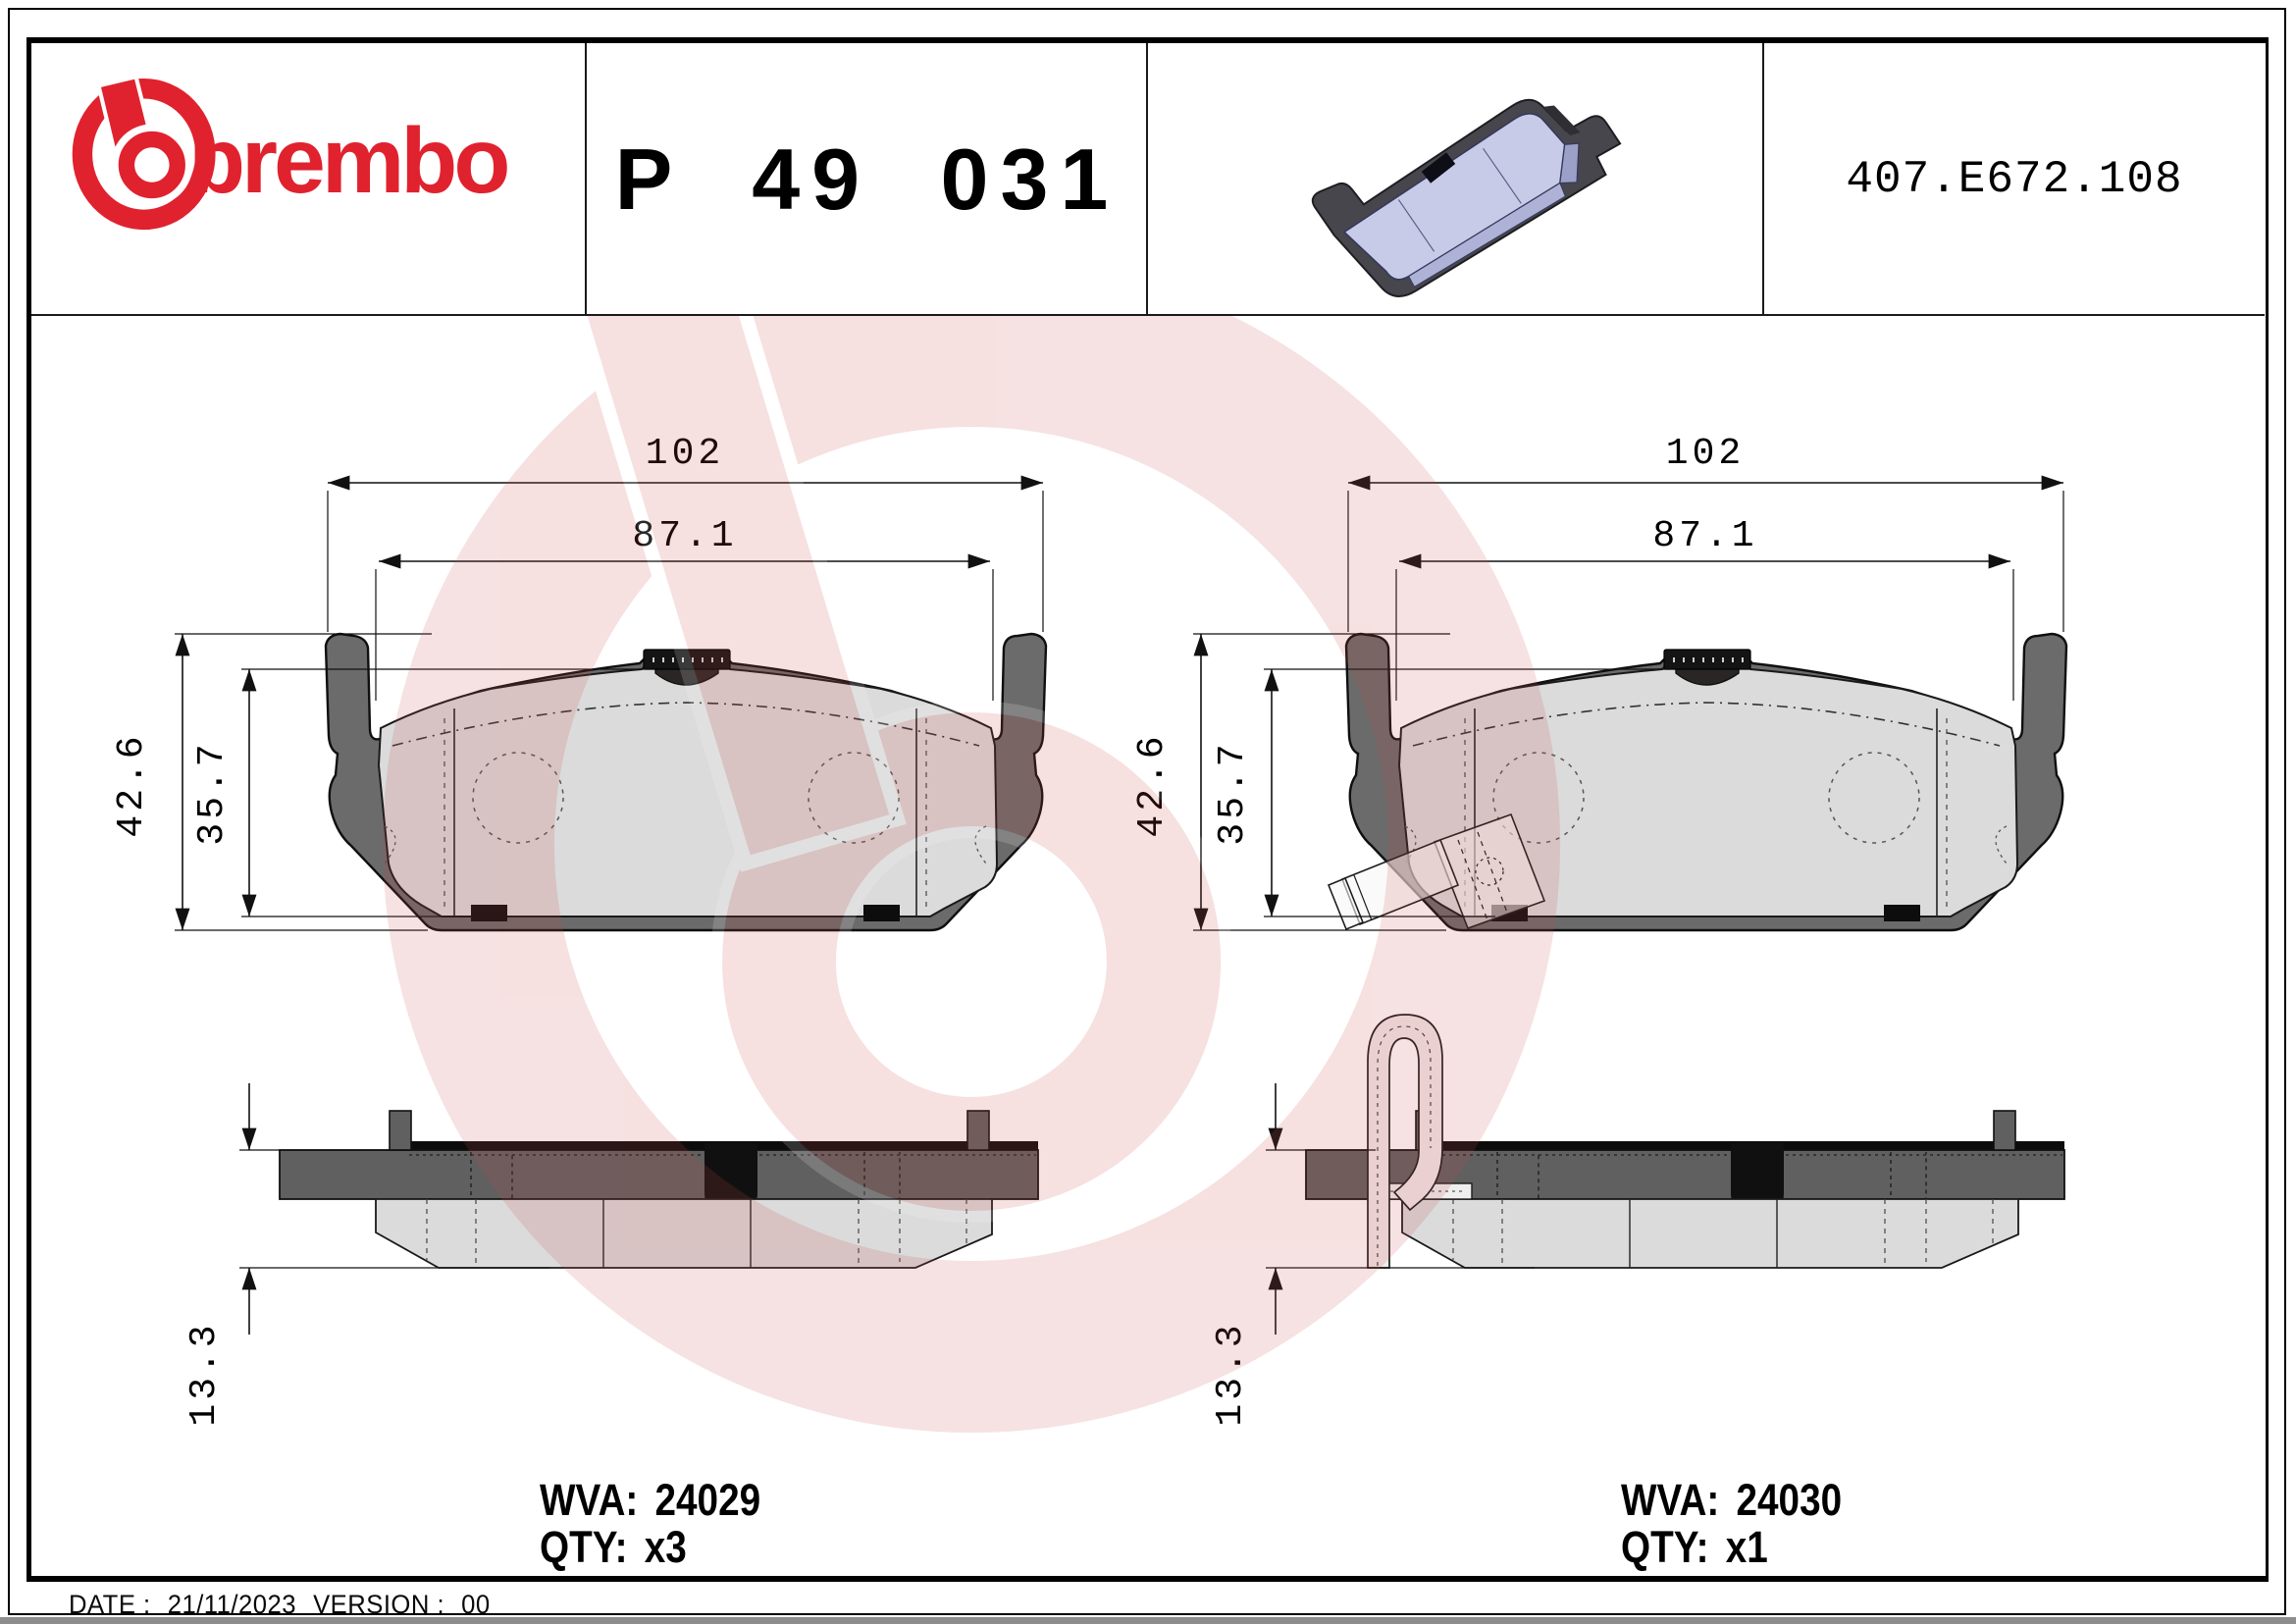 This screenshot has height=1624, width=2296. I want to click on left-wva-label: WVA:, so click(589, 1500).